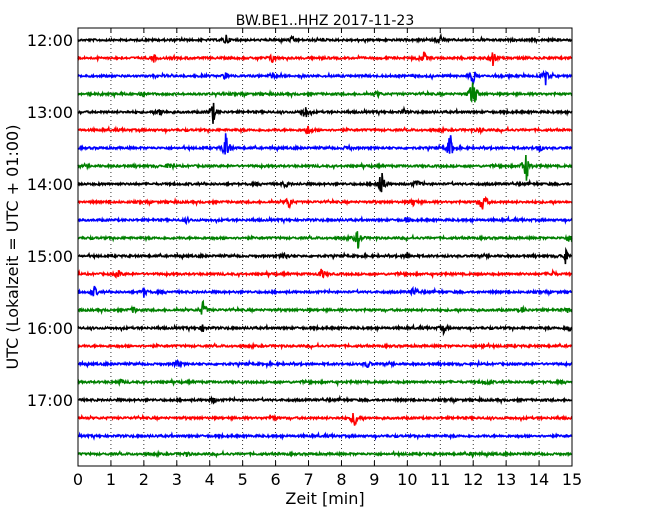 The image size is (650, 520). I want to click on x-tick-label: 6, so click(276, 479).